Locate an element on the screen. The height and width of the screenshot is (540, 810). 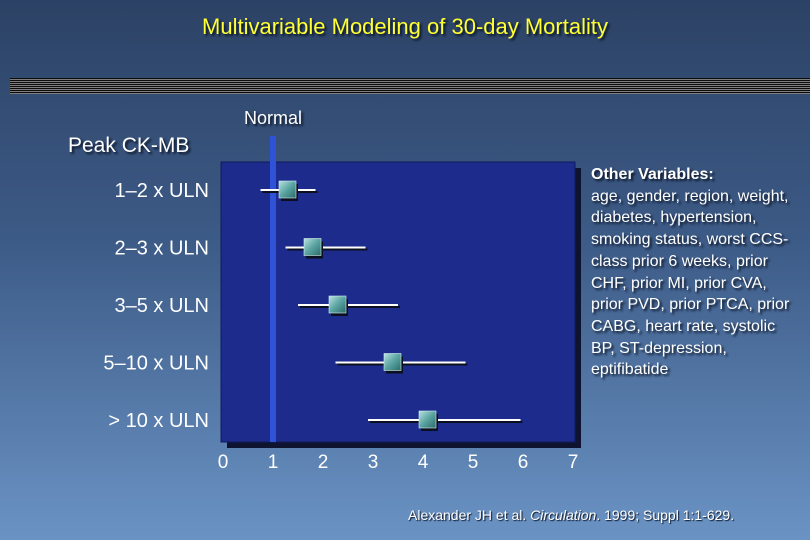
x-tick-label: 3 is located at coordinates (373, 462).